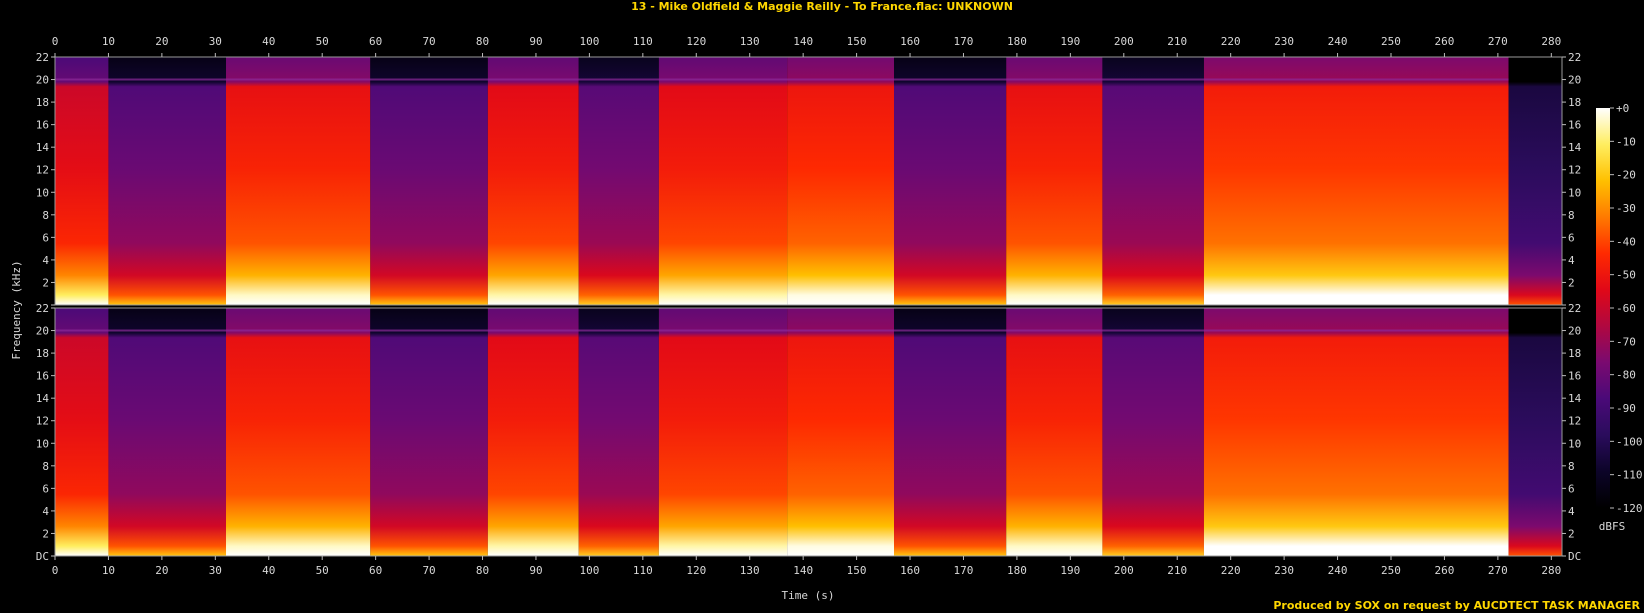 The image size is (1644, 613). Describe the element at coordinates (161, 570) in the screenshot. I see `x-tick-label: 20` at that location.